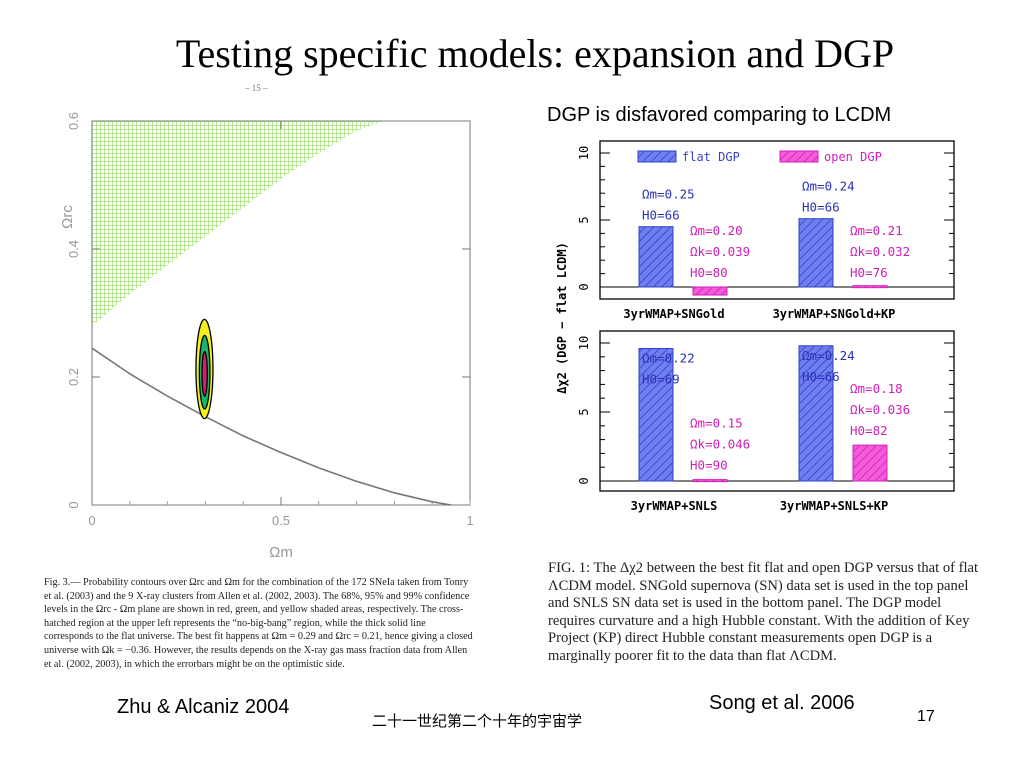 The width and height of the screenshot is (1024, 768). I want to click on data-label: H0=90, so click(709, 465).